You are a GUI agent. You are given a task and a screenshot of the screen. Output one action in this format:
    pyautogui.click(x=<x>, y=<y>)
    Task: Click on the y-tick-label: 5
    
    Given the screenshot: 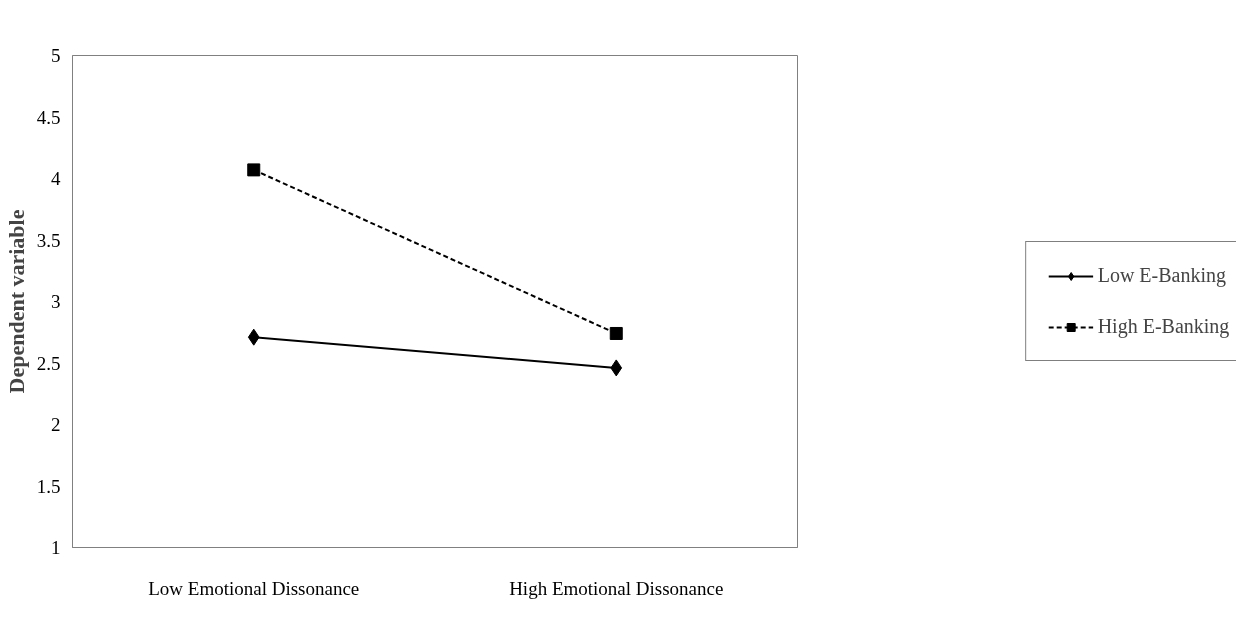 What is the action you would take?
    pyautogui.click(x=56, y=55)
    